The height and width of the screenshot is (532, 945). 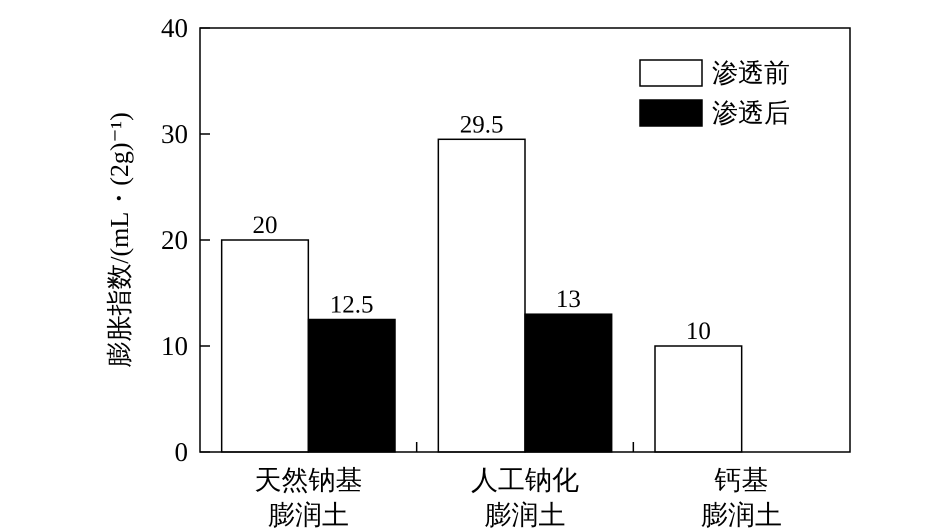 What do you see at coordinates (568, 300) in the screenshot?
I see `data-label: 13` at bounding box center [568, 300].